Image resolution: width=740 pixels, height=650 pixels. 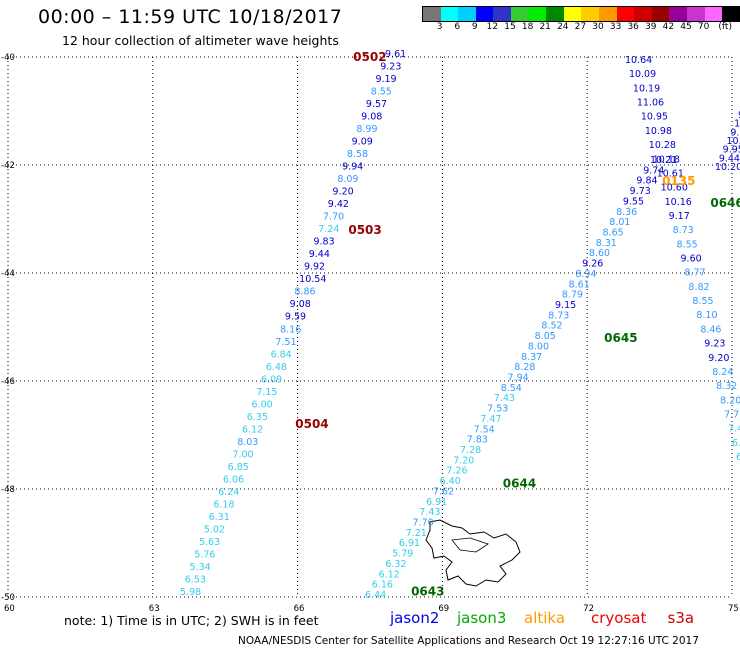 I want to click on wave-height-value: 6.84, so click(x=281, y=354).